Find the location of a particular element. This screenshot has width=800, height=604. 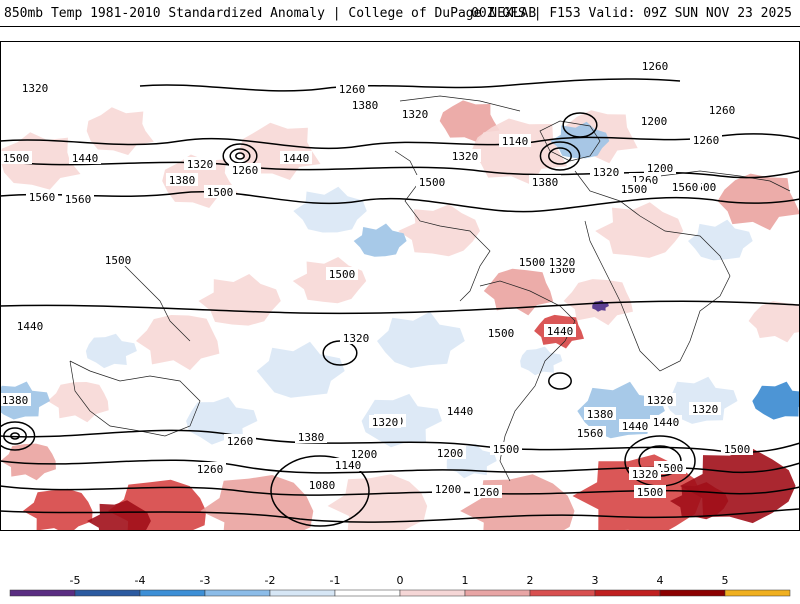

colorbar-tick-label: 3 is located at coordinates (595, 580).